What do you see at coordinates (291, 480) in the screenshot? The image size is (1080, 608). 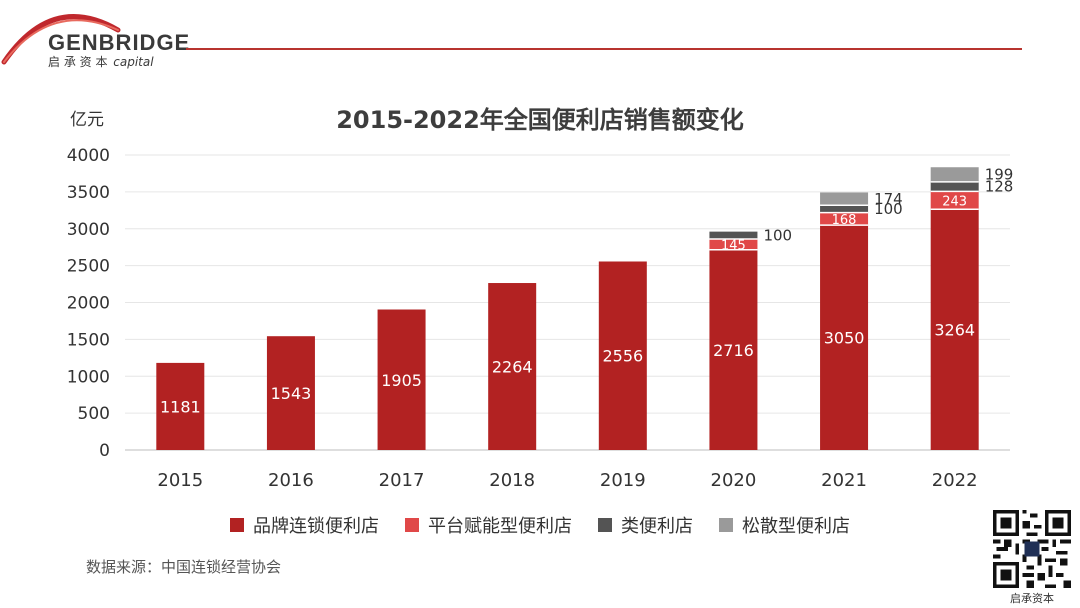 I see `x-tick-label: 2016` at bounding box center [291, 480].